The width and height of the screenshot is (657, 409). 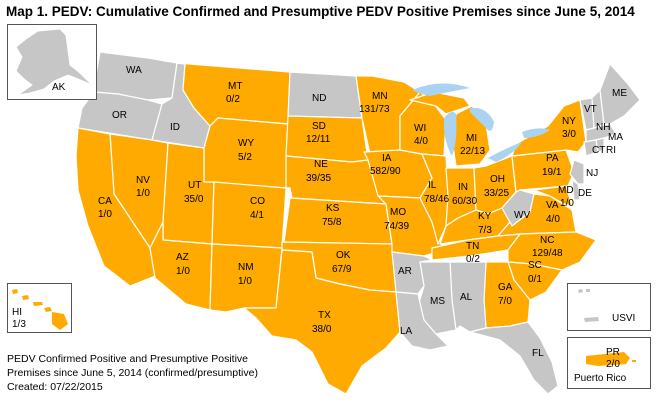 I want to click on label-AZ: AZ, so click(x=182, y=257).